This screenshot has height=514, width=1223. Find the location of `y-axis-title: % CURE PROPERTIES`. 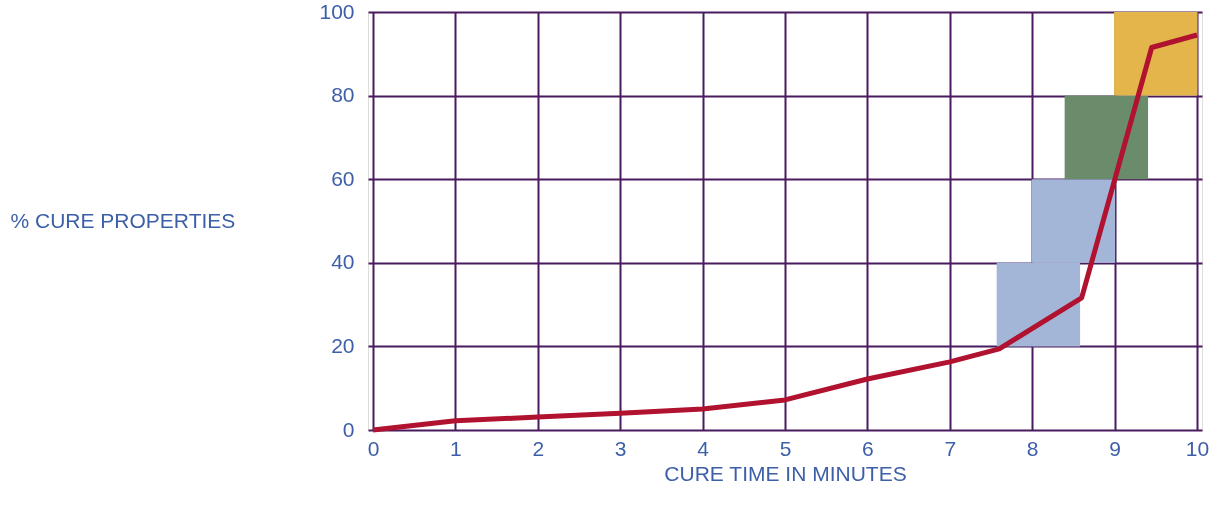

y-axis-title: % CURE PROPERTIES is located at coordinates (123, 220).